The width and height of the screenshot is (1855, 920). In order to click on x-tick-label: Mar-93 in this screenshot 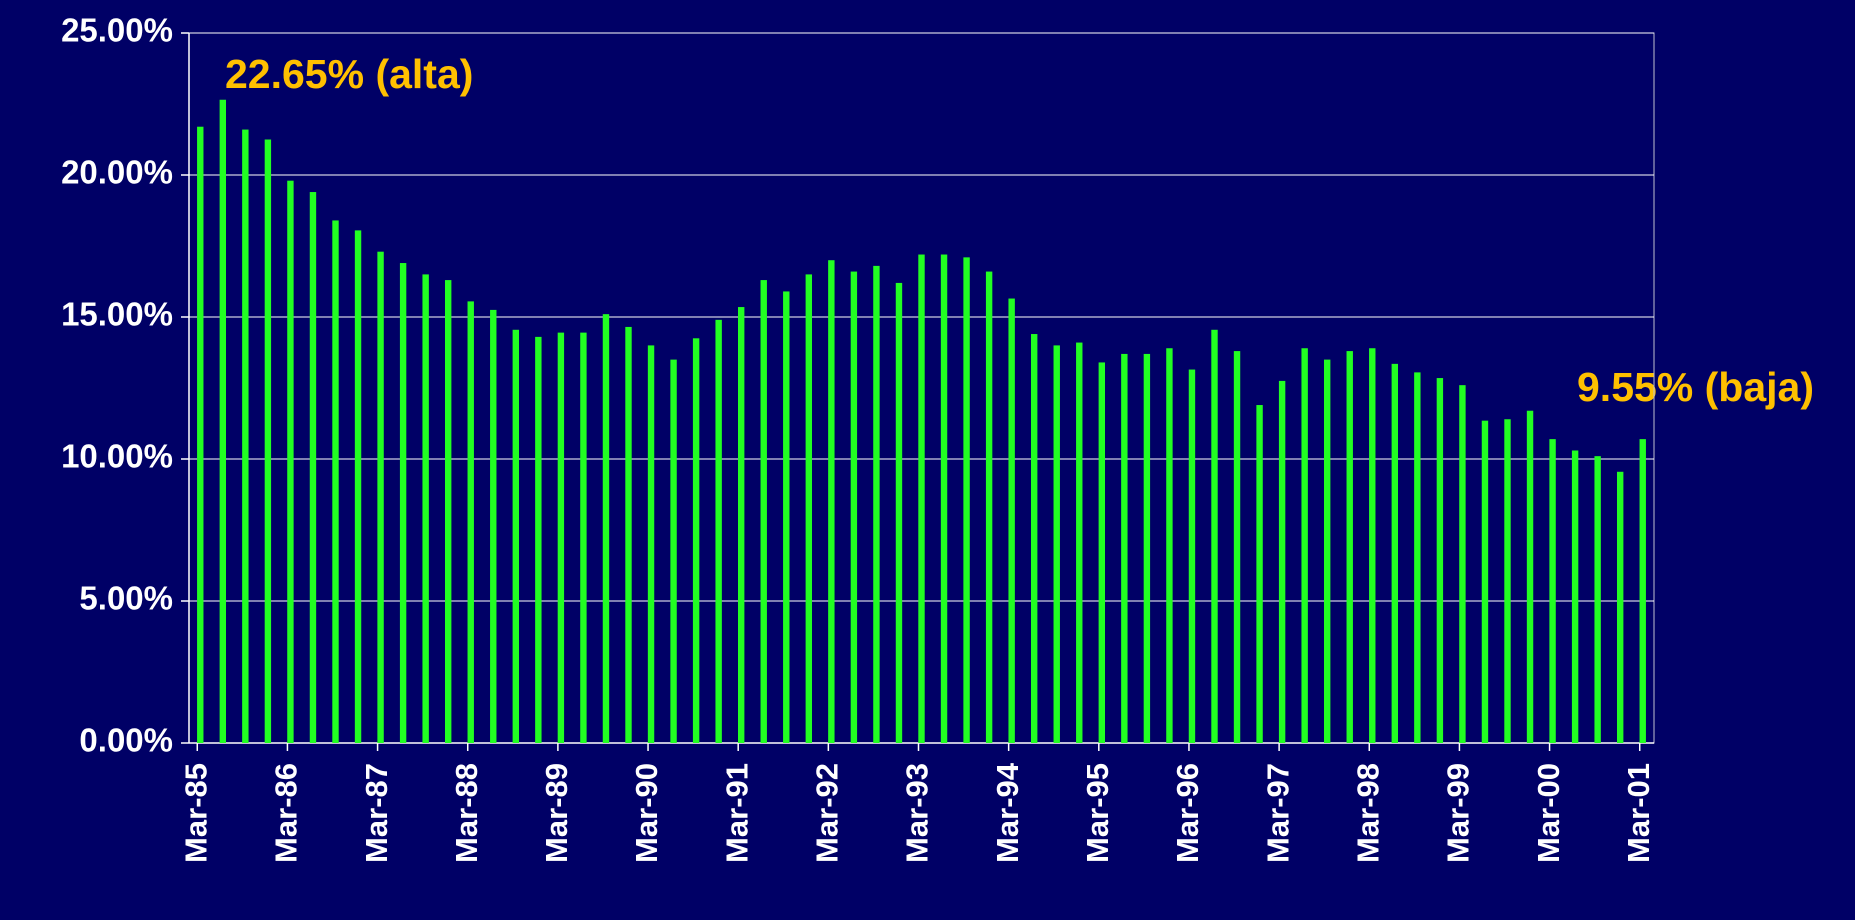, I will do `click(917, 813)`.